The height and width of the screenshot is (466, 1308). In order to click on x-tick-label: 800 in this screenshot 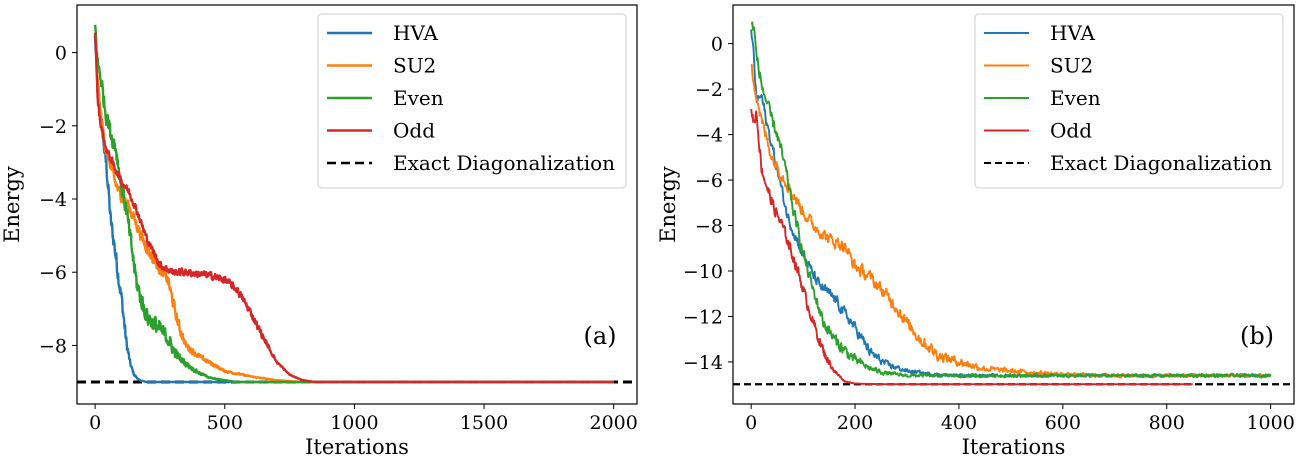, I will do `click(1167, 423)`.